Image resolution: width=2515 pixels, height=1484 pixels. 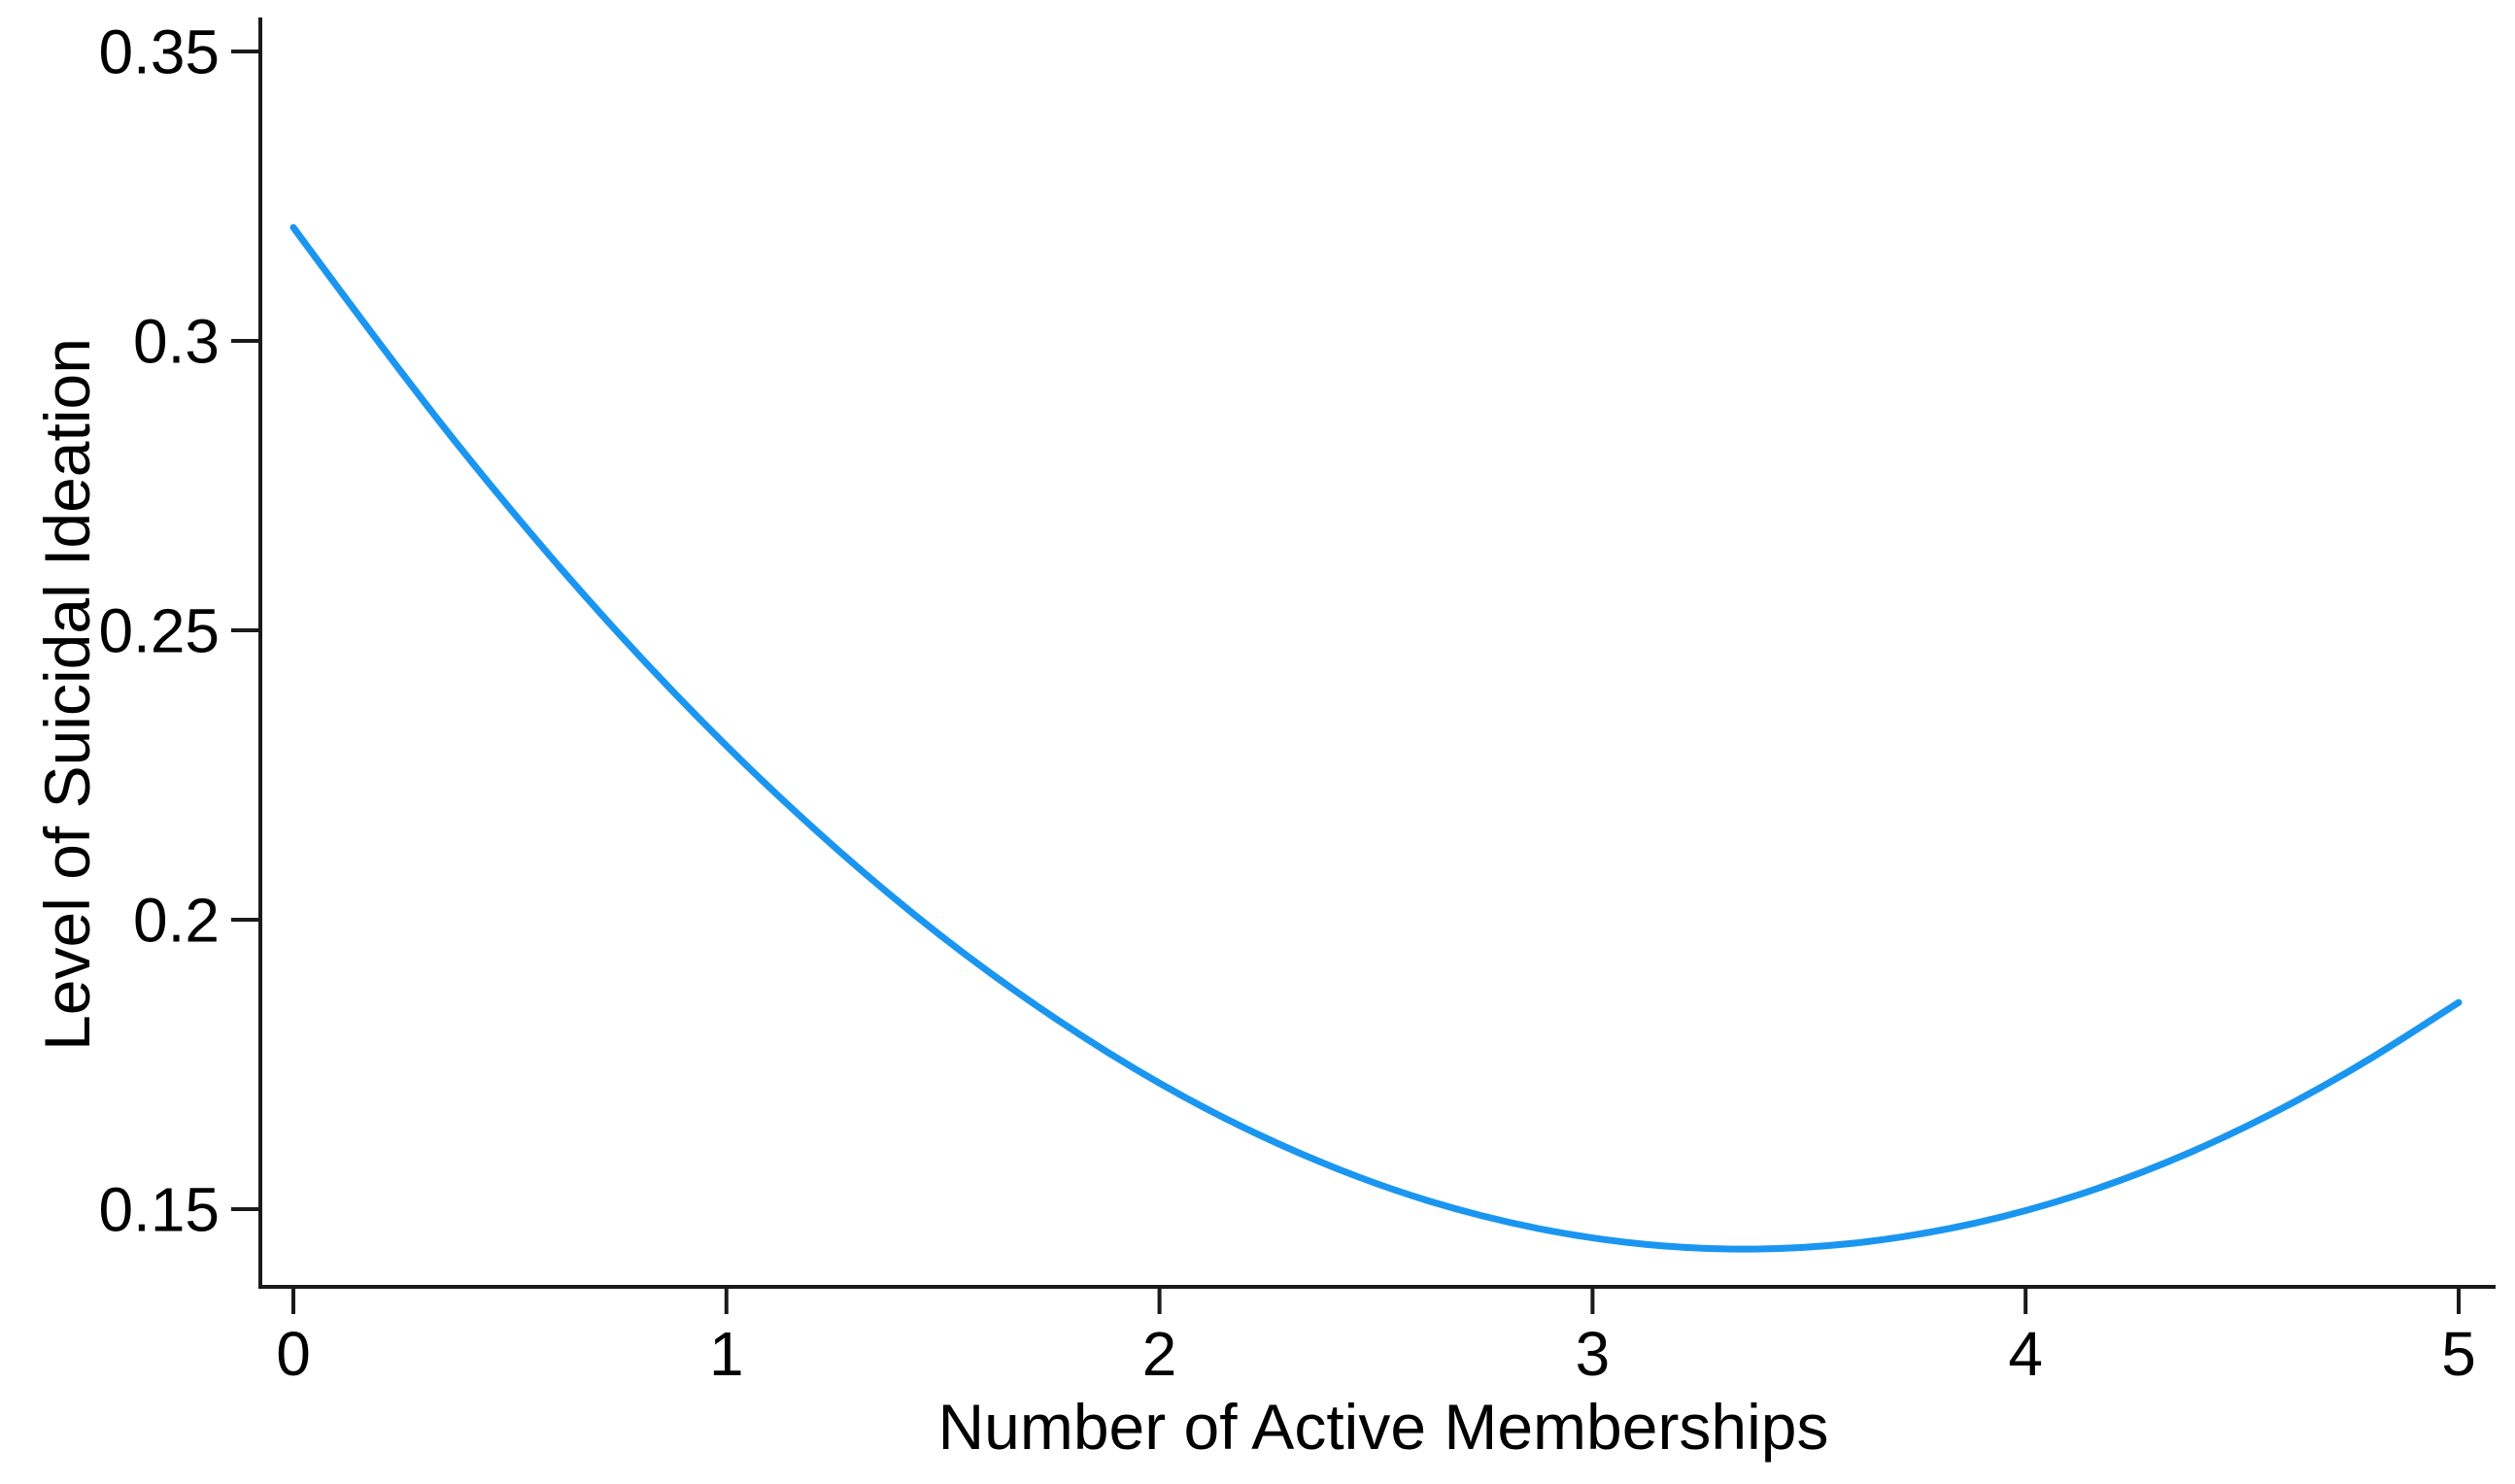 I want to click on y-tick-label: 0.3, so click(x=176, y=341).